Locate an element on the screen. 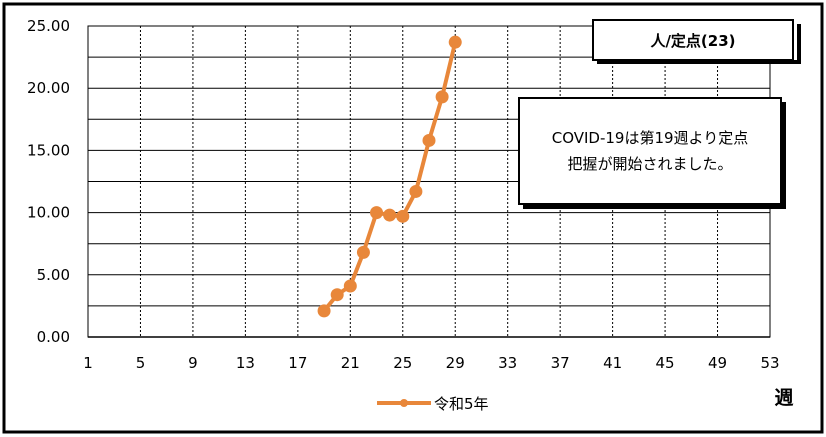 The height and width of the screenshot is (437, 826). legend: 令和5年 is located at coordinates (433, 404).